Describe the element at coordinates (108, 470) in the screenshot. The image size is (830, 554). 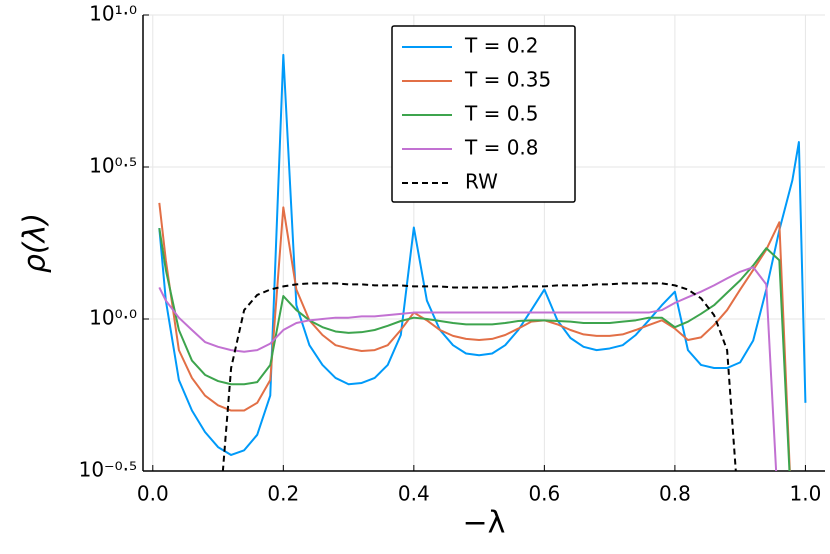
I see `y-tick-label: 10⁻⁰·⁵` at that location.